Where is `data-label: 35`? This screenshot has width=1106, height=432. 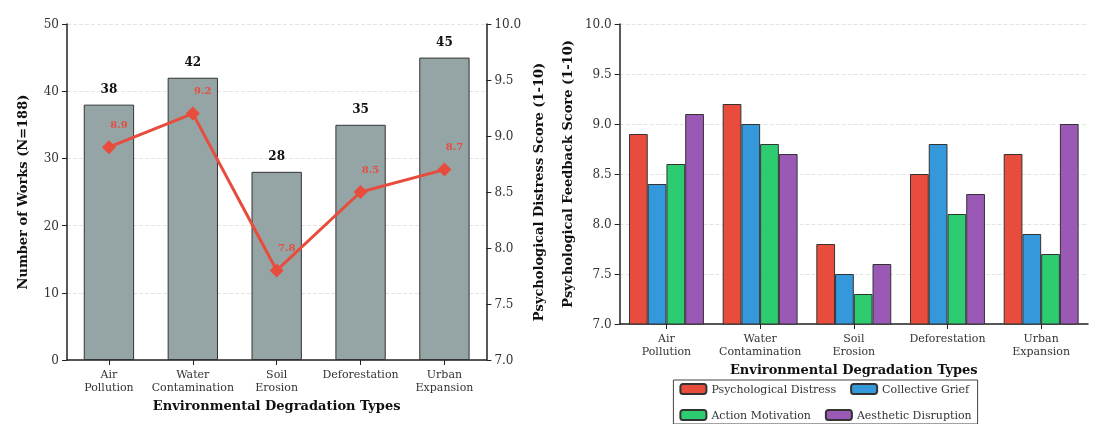 data-label: 35 is located at coordinates (360, 108).